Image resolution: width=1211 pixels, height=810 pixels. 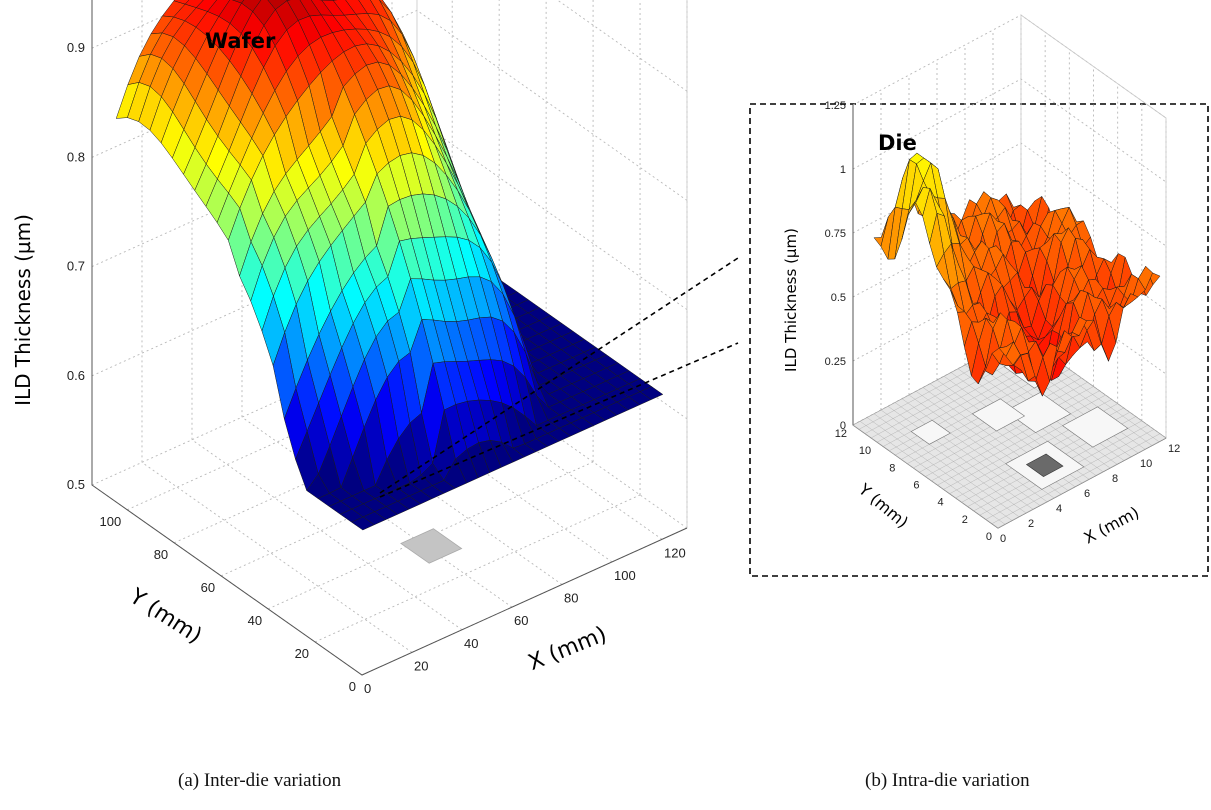 What do you see at coordinates (76, 47) in the screenshot?
I see `z-tick-label: 0.9` at bounding box center [76, 47].